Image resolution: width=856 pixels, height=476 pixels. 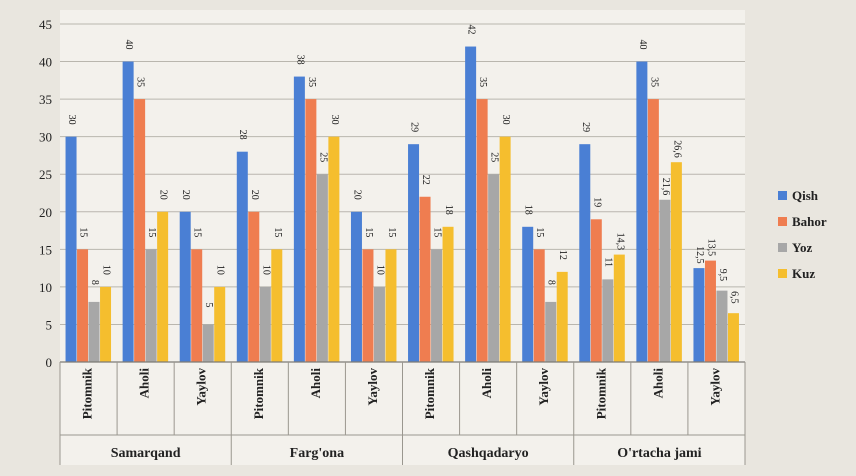 I want to click on legend-swatch-kuz, so click(x=782, y=273).